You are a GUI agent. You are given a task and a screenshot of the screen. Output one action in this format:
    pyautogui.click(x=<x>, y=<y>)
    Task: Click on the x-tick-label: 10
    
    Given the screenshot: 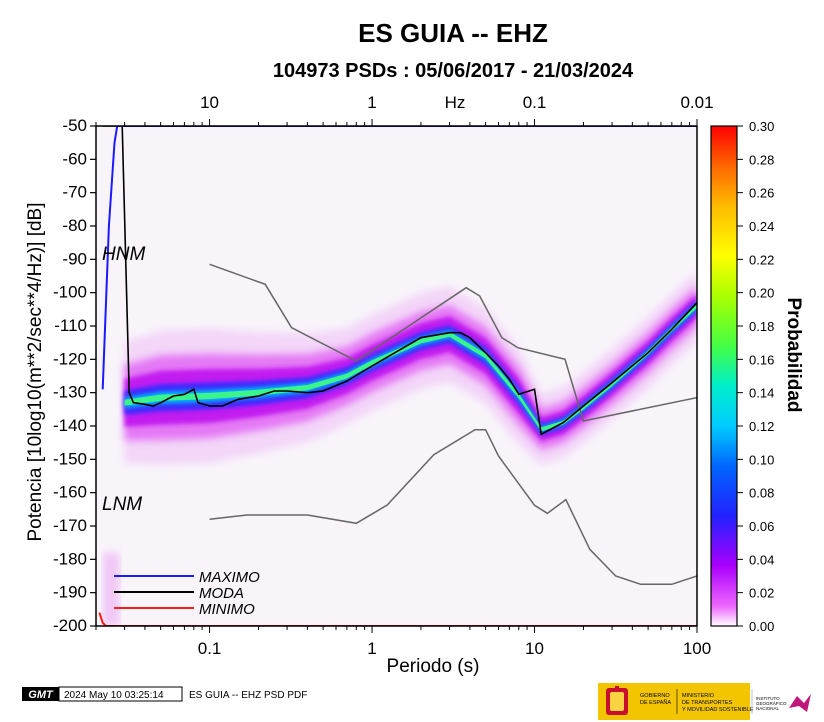 What is the action you would take?
    pyautogui.click(x=534, y=648)
    